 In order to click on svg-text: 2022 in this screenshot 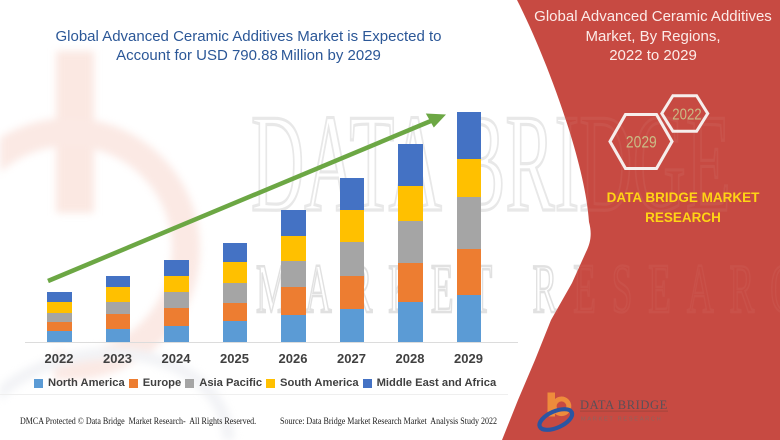, I will do `click(686, 115)`.